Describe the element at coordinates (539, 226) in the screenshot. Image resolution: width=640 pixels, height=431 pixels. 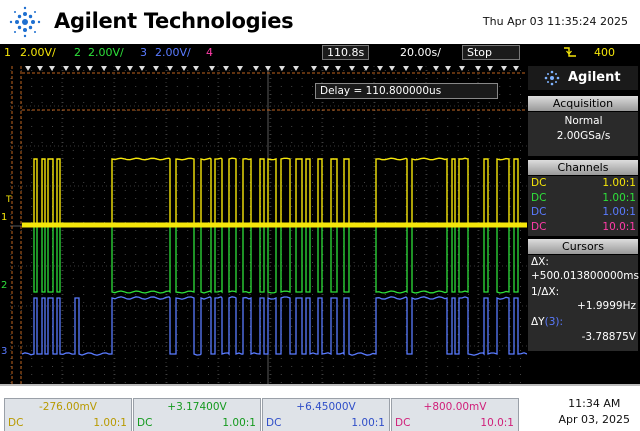
I see `channel-row-4-coupling: DC` at that location.